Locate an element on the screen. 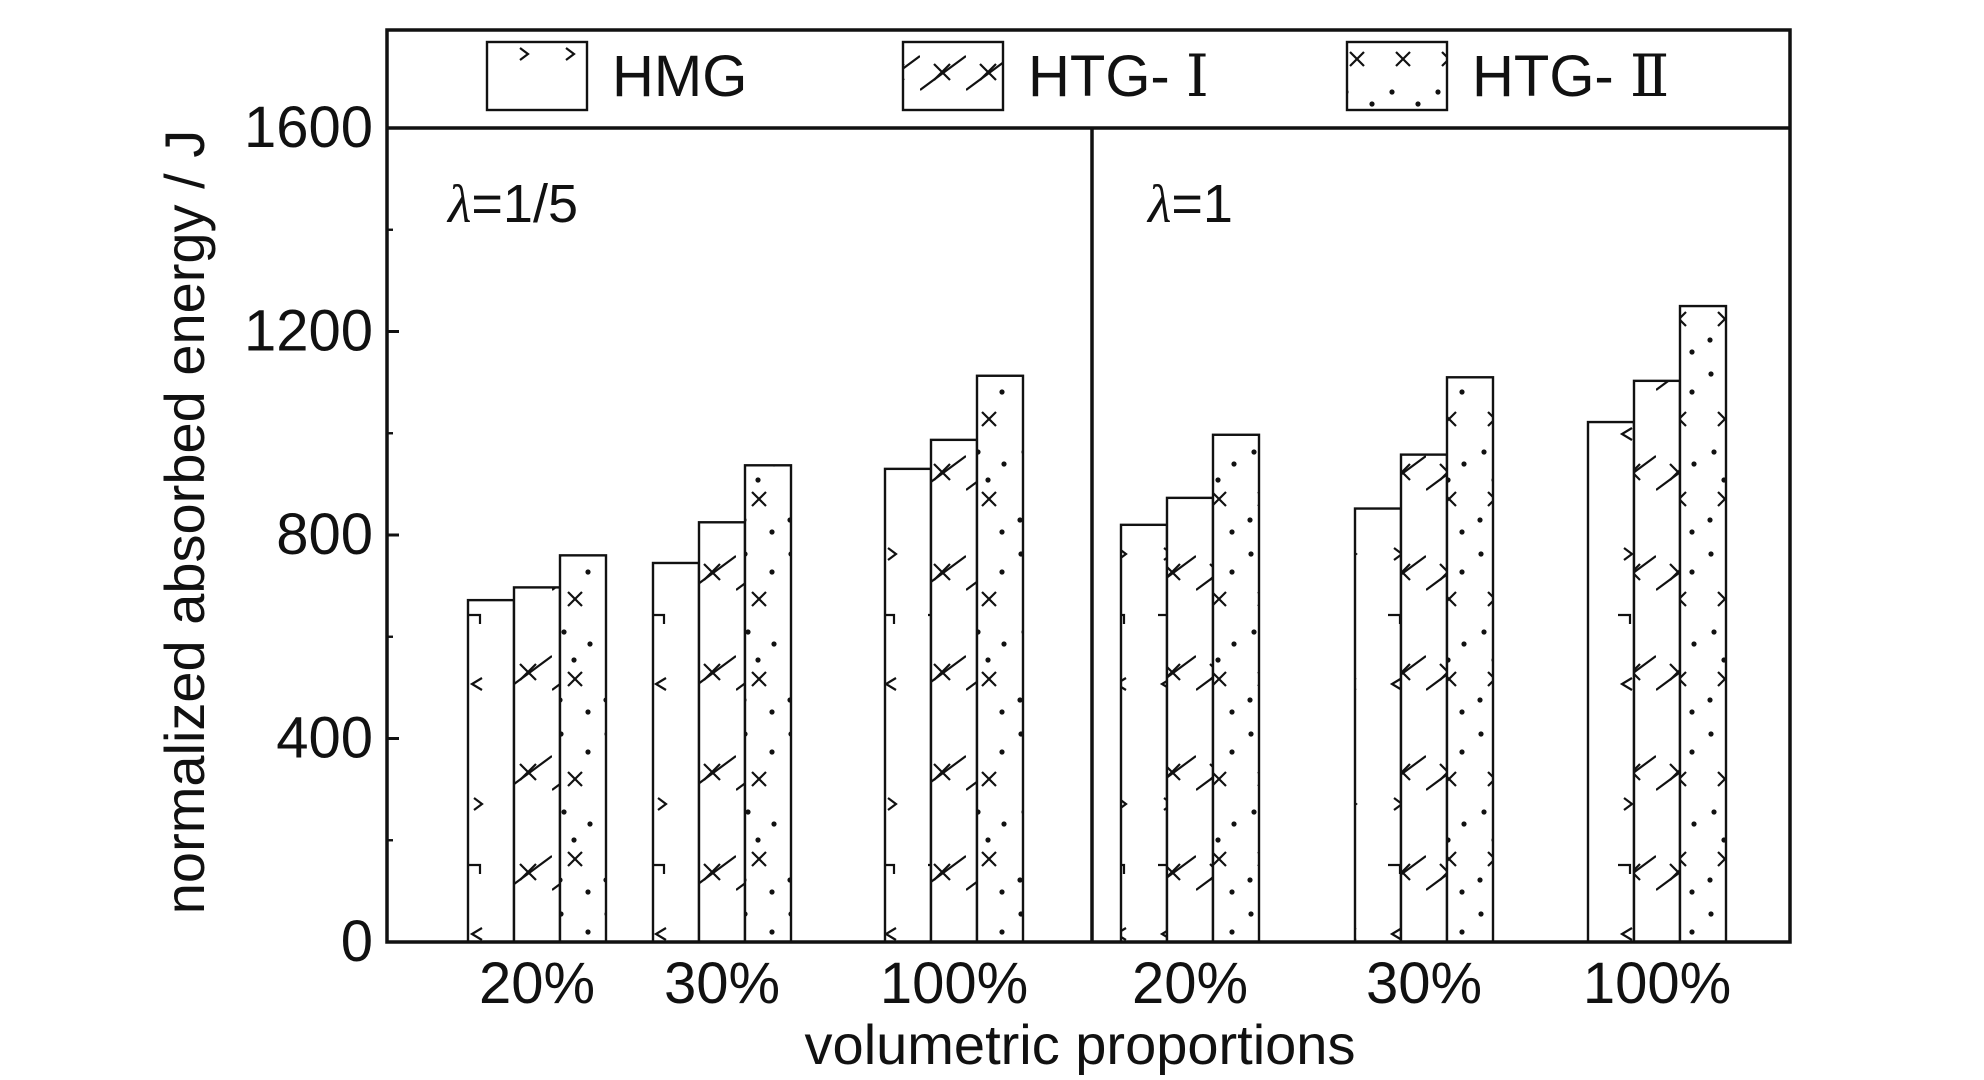 The width and height of the screenshot is (1984, 1080). legend-item: HTG- Ⅱ is located at coordinates (1507, 76).